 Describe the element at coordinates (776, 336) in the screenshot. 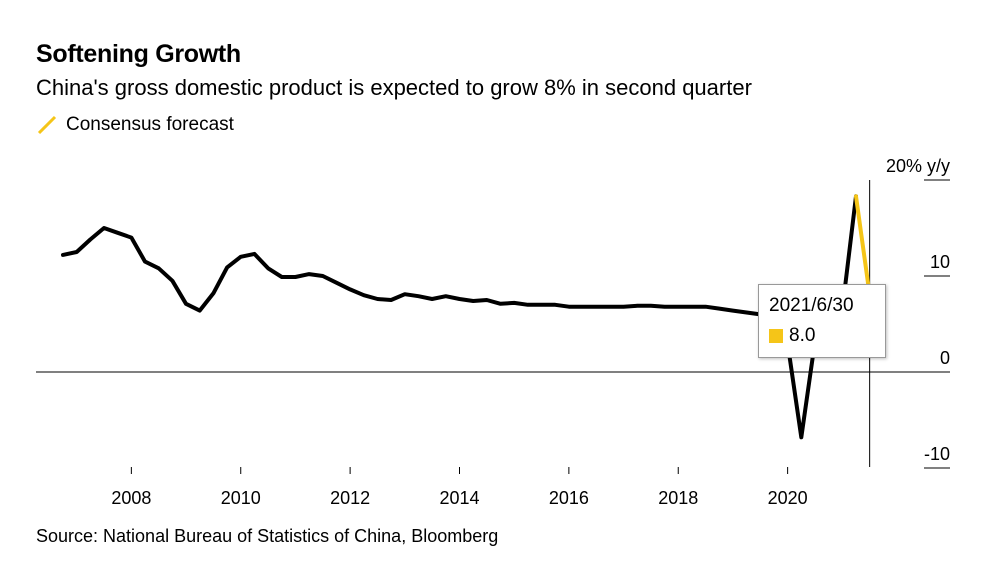

I see `tooltip-swatch-icon` at that location.